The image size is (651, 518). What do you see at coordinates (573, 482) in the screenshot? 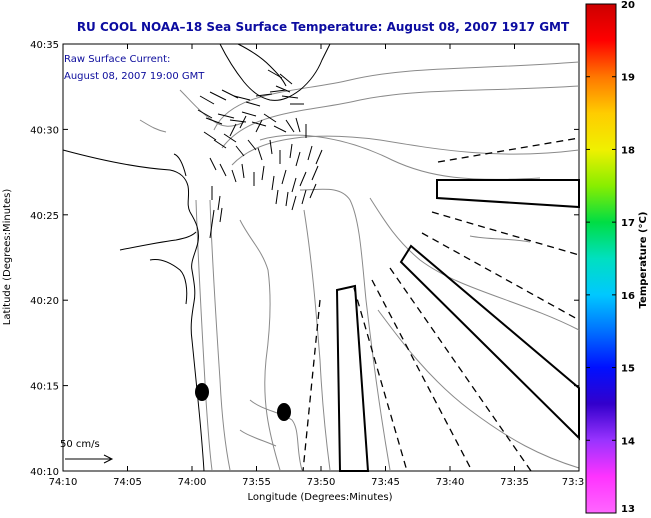
I see `x-tick-label: 73:3` at bounding box center [573, 482].